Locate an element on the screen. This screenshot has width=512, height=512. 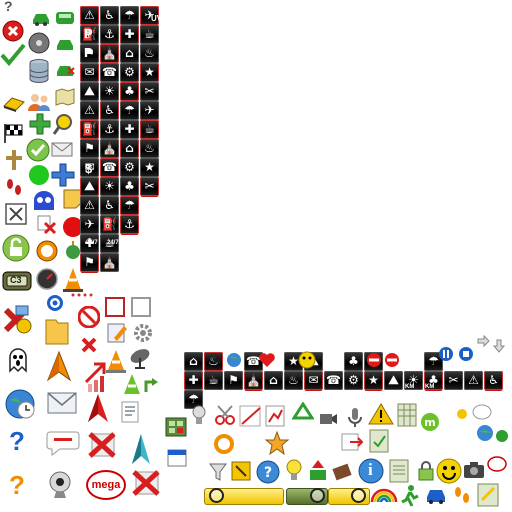
star-icon is located at coordinates (277, 443).